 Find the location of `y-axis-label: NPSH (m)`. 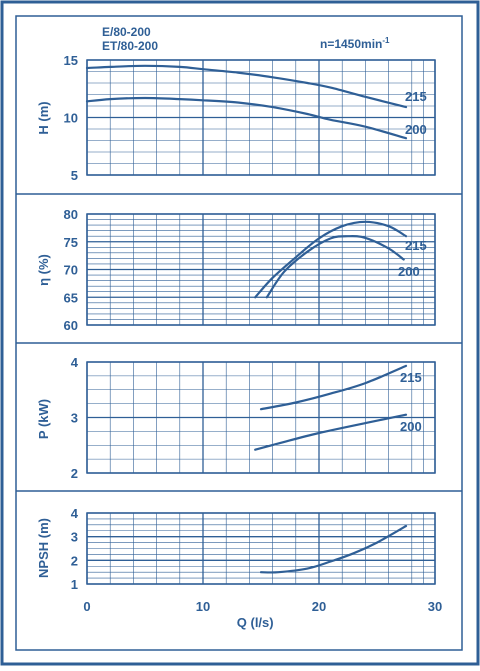

y-axis-label: NPSH (m) is located at coordinates (43, 548).